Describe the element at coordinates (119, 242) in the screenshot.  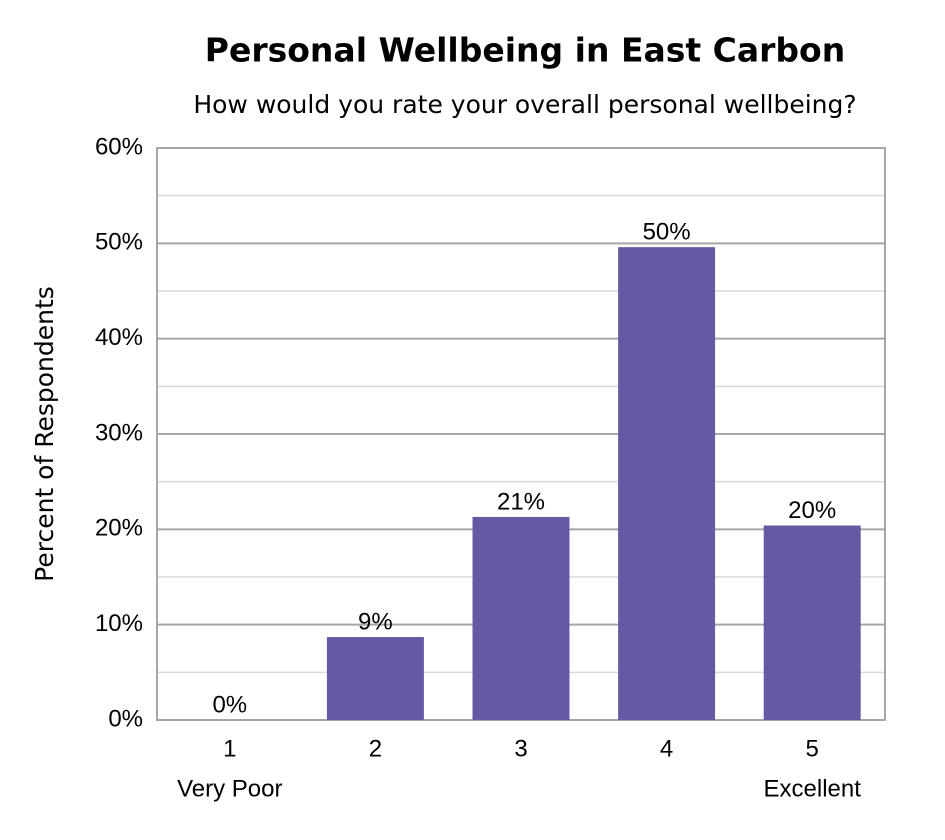
I see `y-tick-label: 50%` at that location.